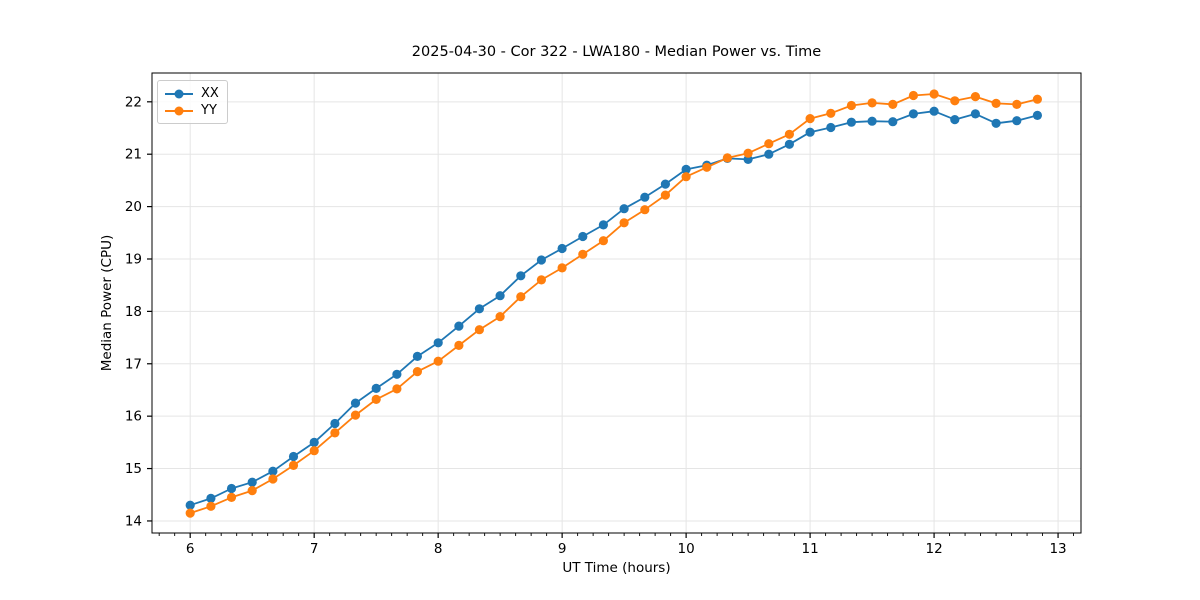  I want to click on yy-line-marker-icon, so click(179, 110).